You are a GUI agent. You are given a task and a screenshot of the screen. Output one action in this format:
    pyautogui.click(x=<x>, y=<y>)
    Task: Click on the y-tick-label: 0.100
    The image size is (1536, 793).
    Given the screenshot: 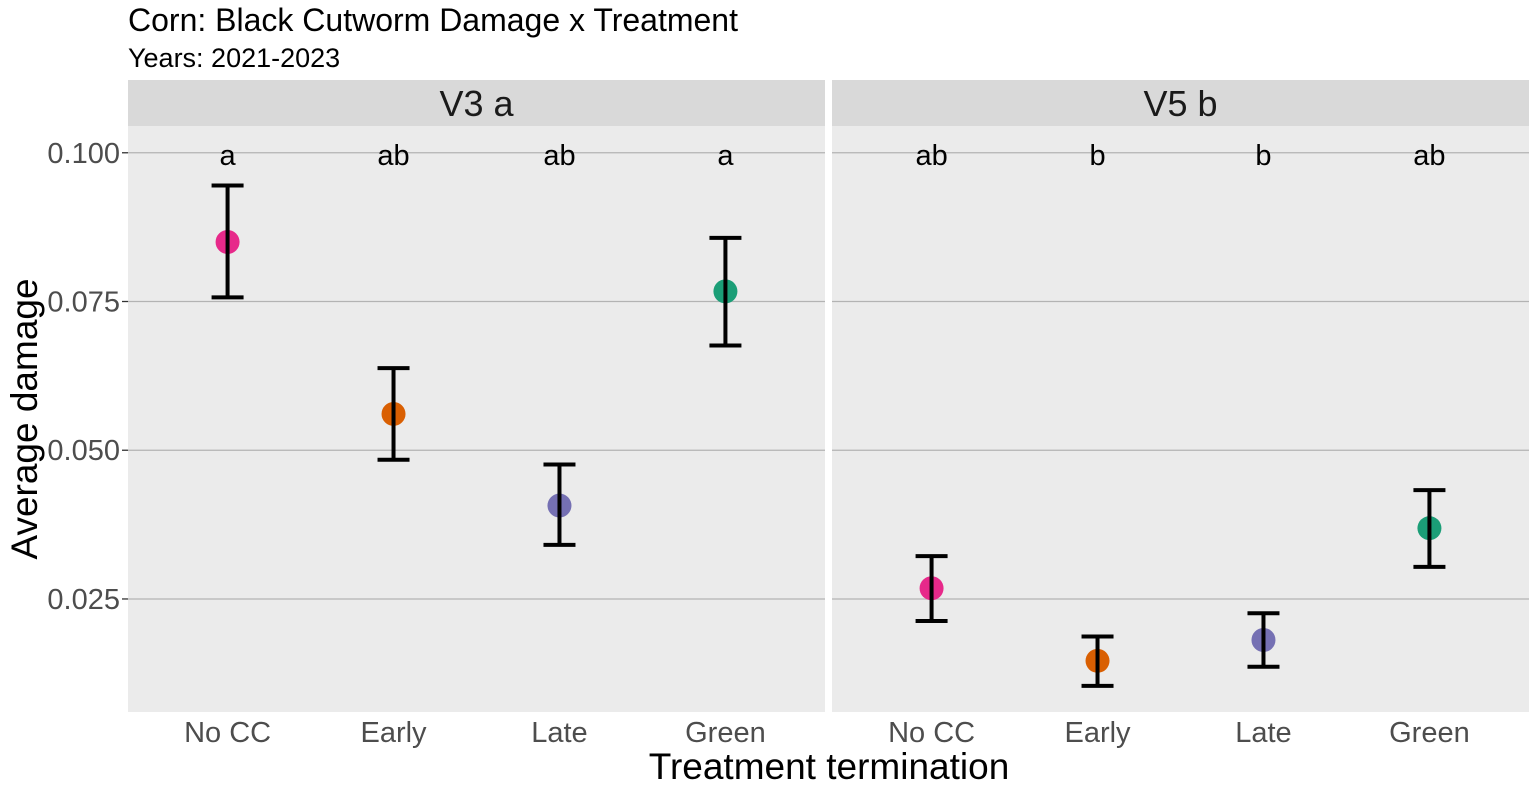 What is the action you would take?
    pyautogui.click(x=83, y=154)
    